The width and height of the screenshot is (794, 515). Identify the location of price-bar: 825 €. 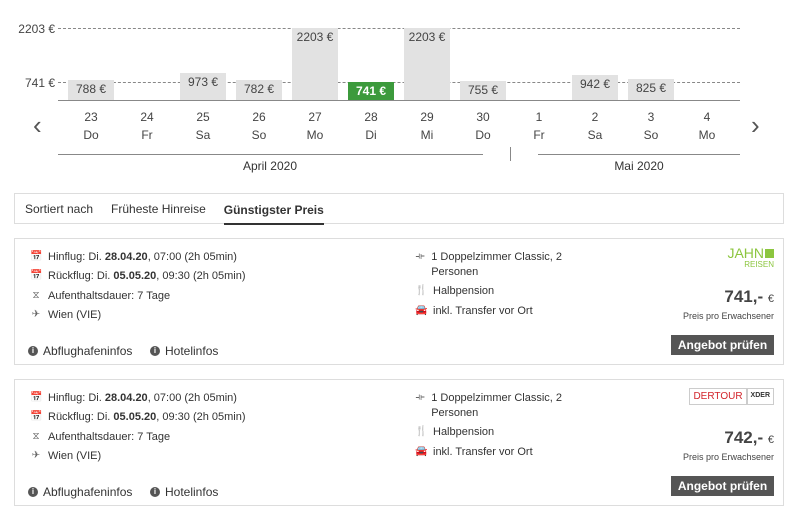
(651, 89).